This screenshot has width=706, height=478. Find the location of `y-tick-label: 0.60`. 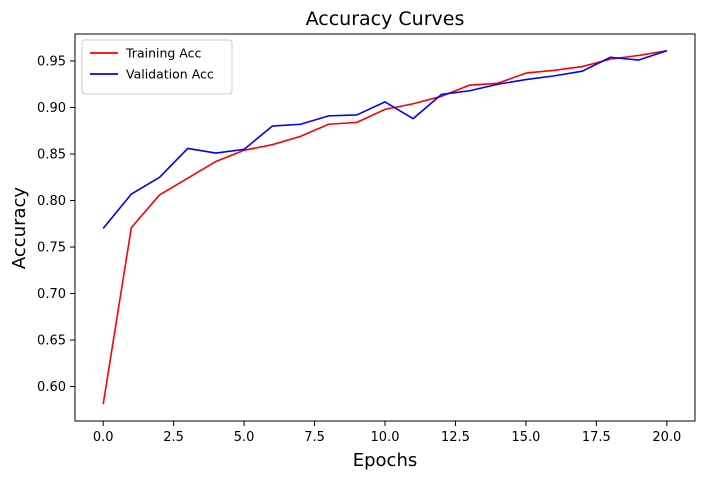

y-tick-label: 0.60 is located at coordinates (51, 387).